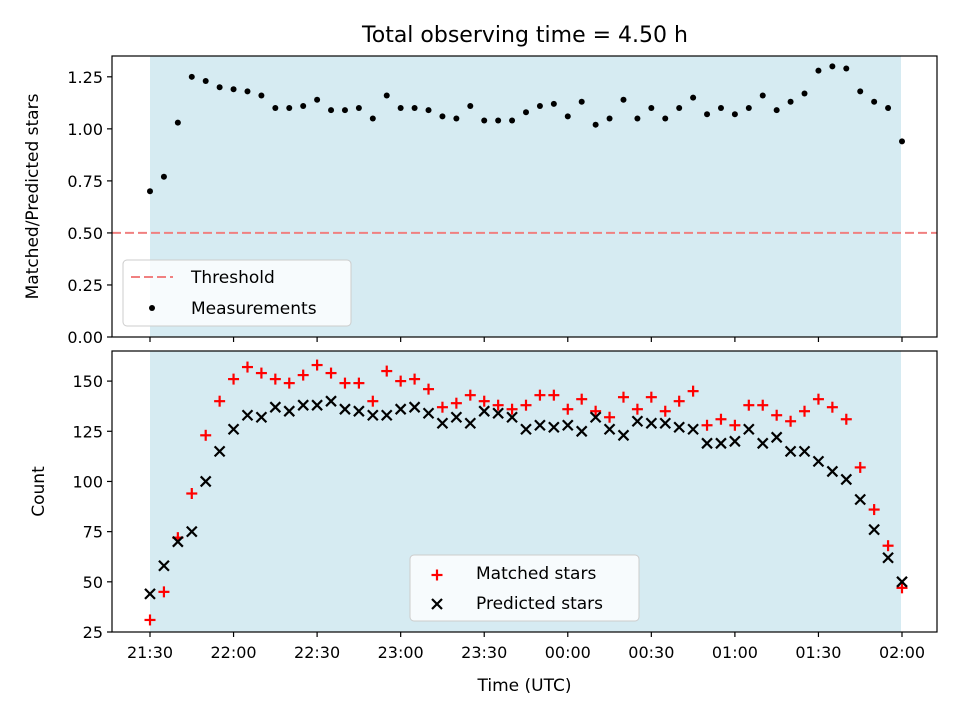 Image resolution: width=960 pixels, height=720 pixels. Describe the element at coordinates (484, 652) in the screenshot. I see `x-tick-label: 23:30` at that location.